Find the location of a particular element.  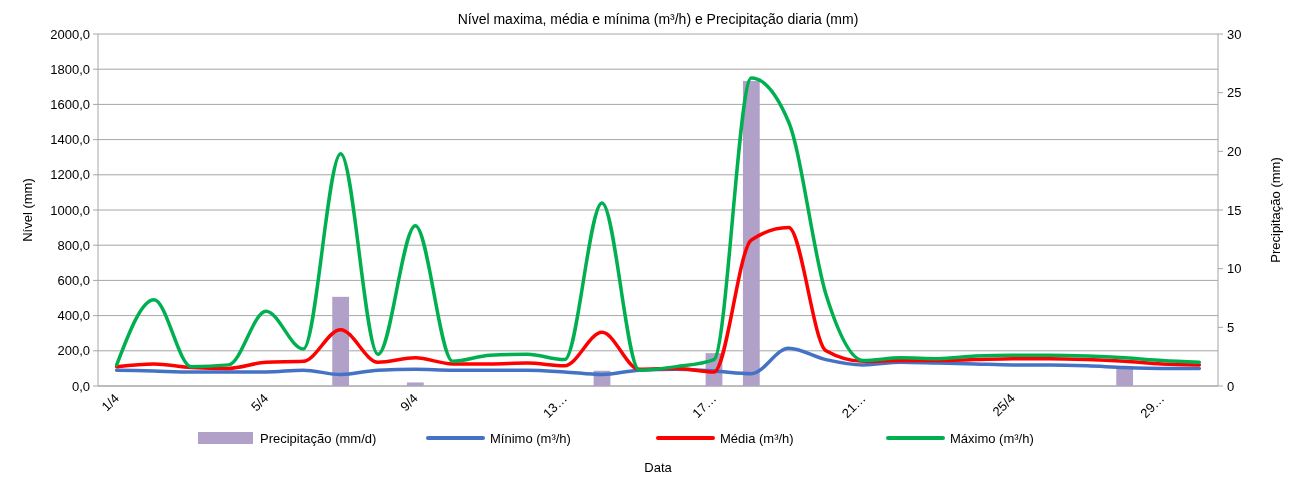

y-tick-label: 400,0 is located at coordinates (73, 316).